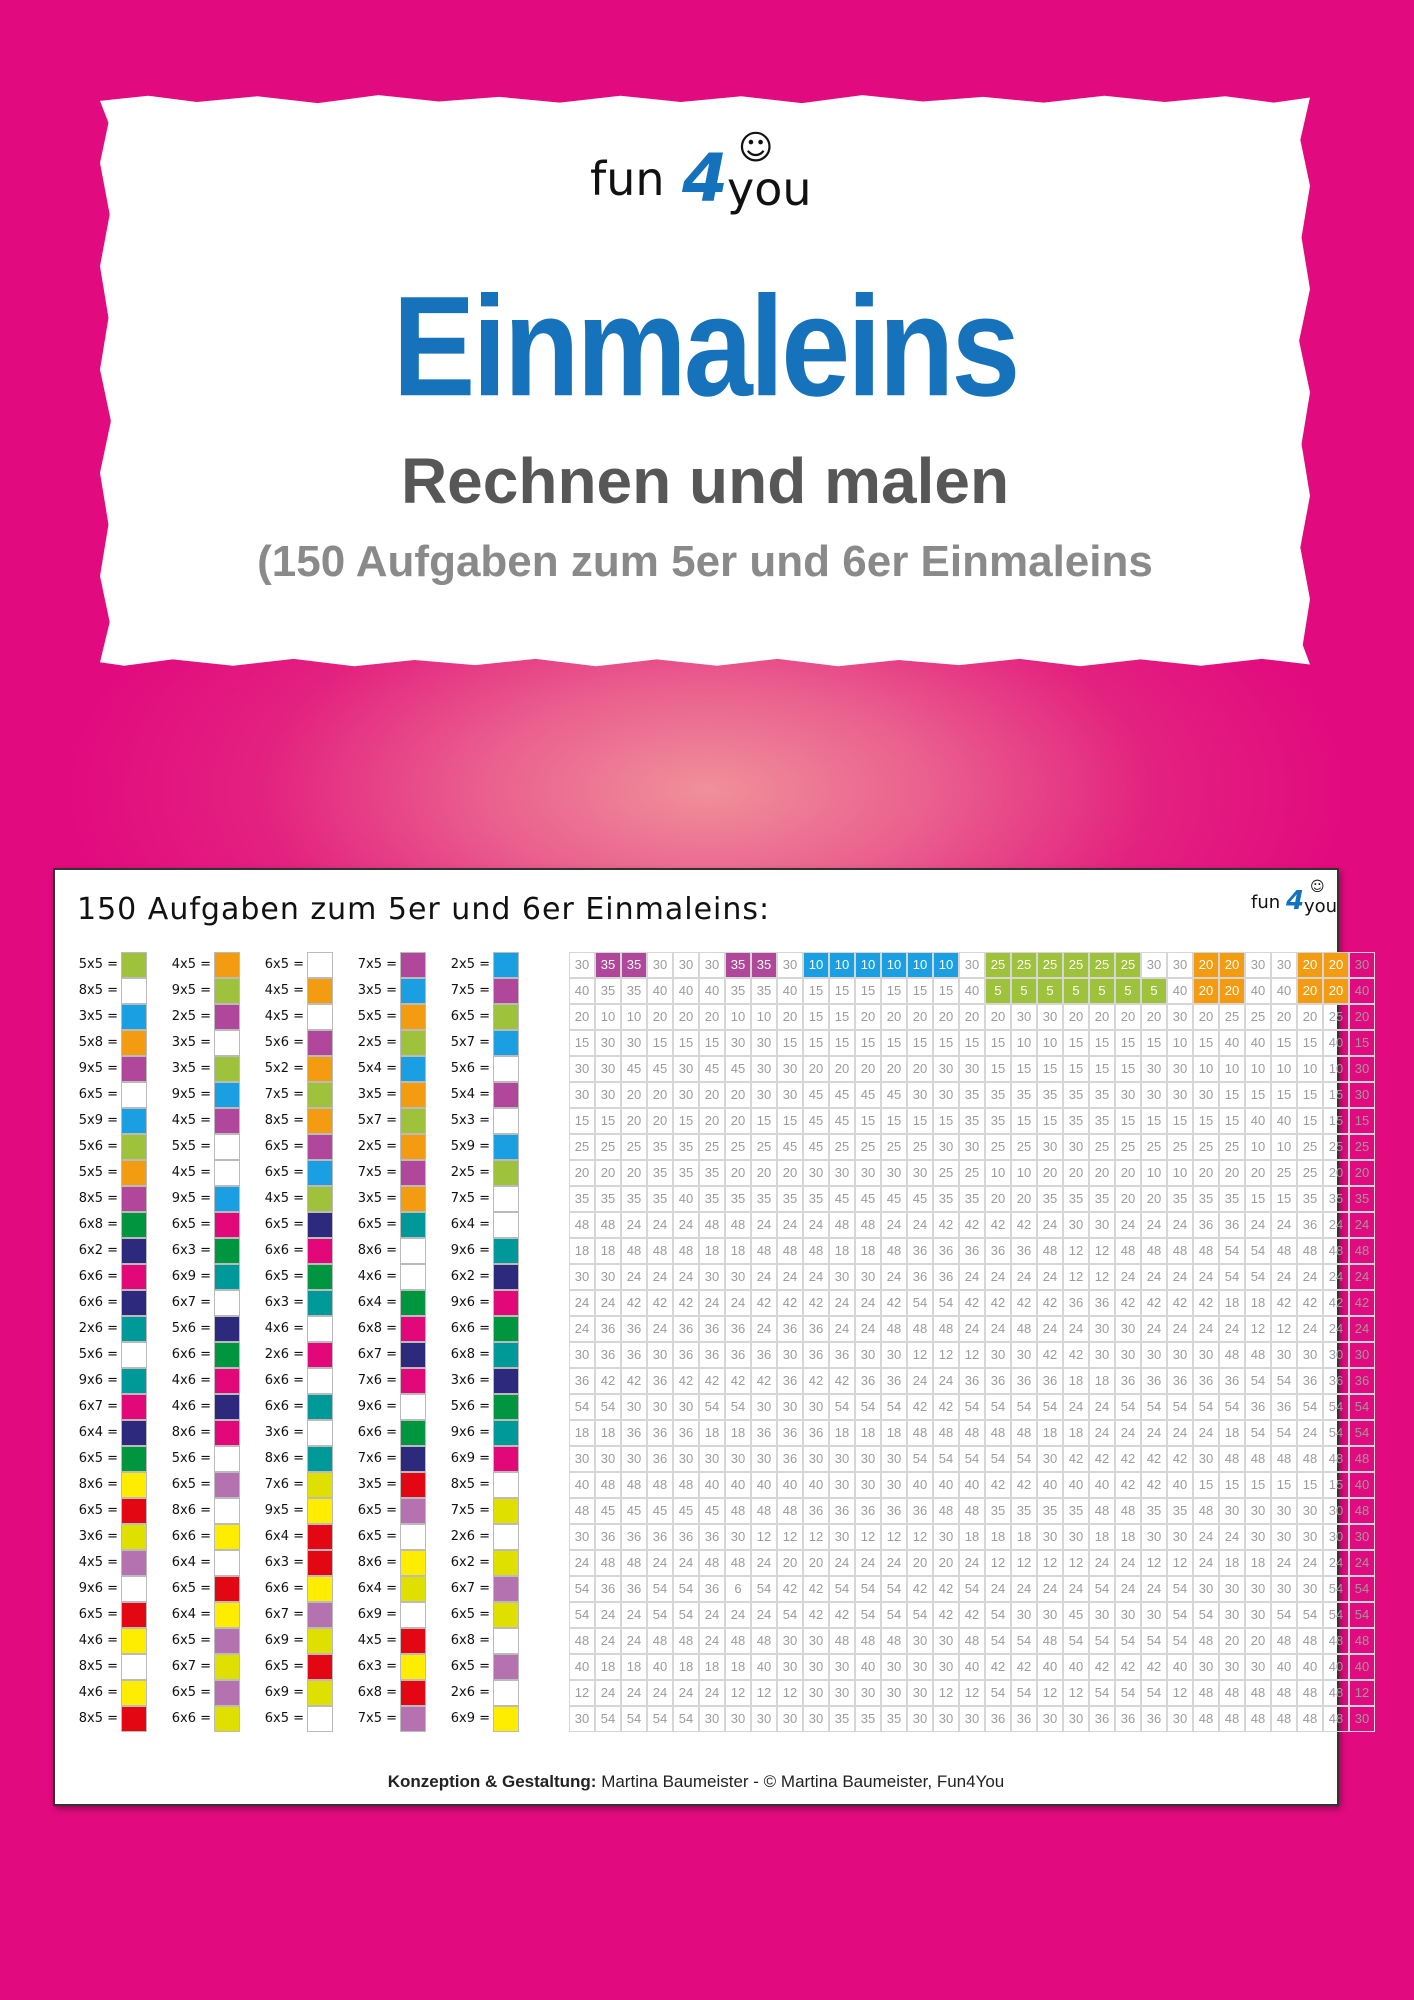 The image size is (1414, 2000). Describe the element at coordinates (381, 1277) in the screenshot. I see `task-item: 4x6 =` at that location.